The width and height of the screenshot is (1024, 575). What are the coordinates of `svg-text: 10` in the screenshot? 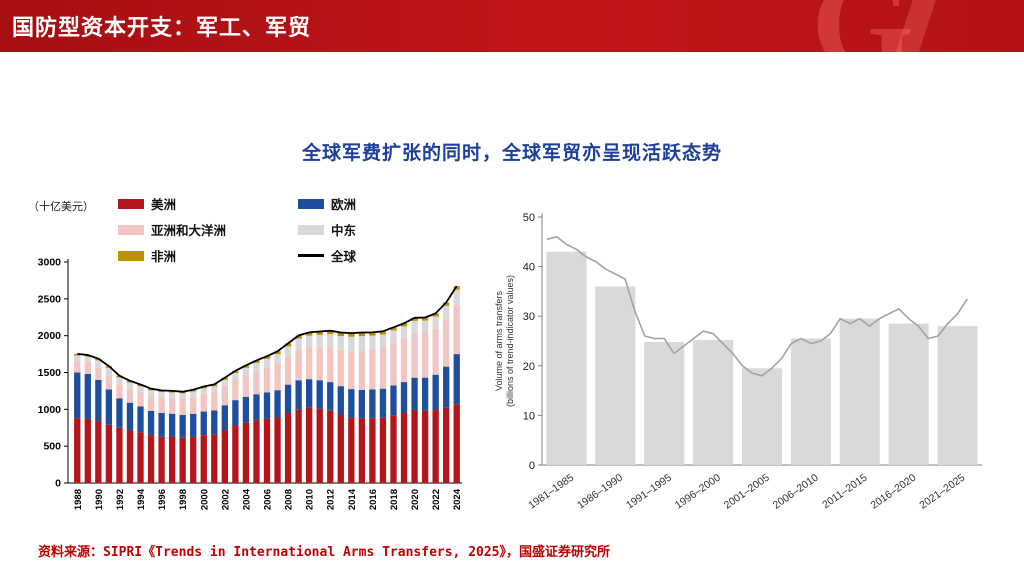 It's located at (529, 416).